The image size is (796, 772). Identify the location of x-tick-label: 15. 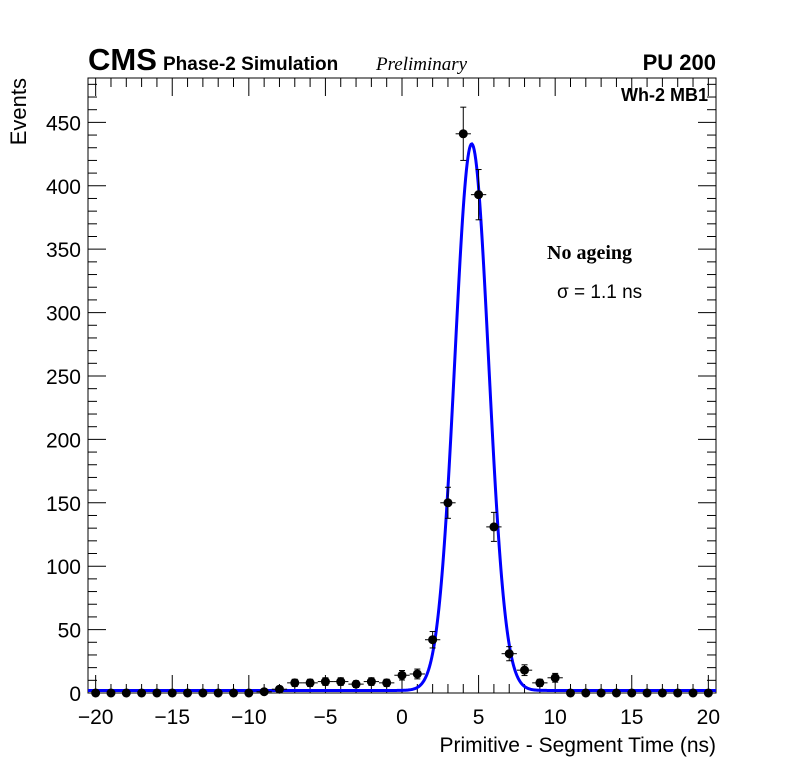
(631, 717).